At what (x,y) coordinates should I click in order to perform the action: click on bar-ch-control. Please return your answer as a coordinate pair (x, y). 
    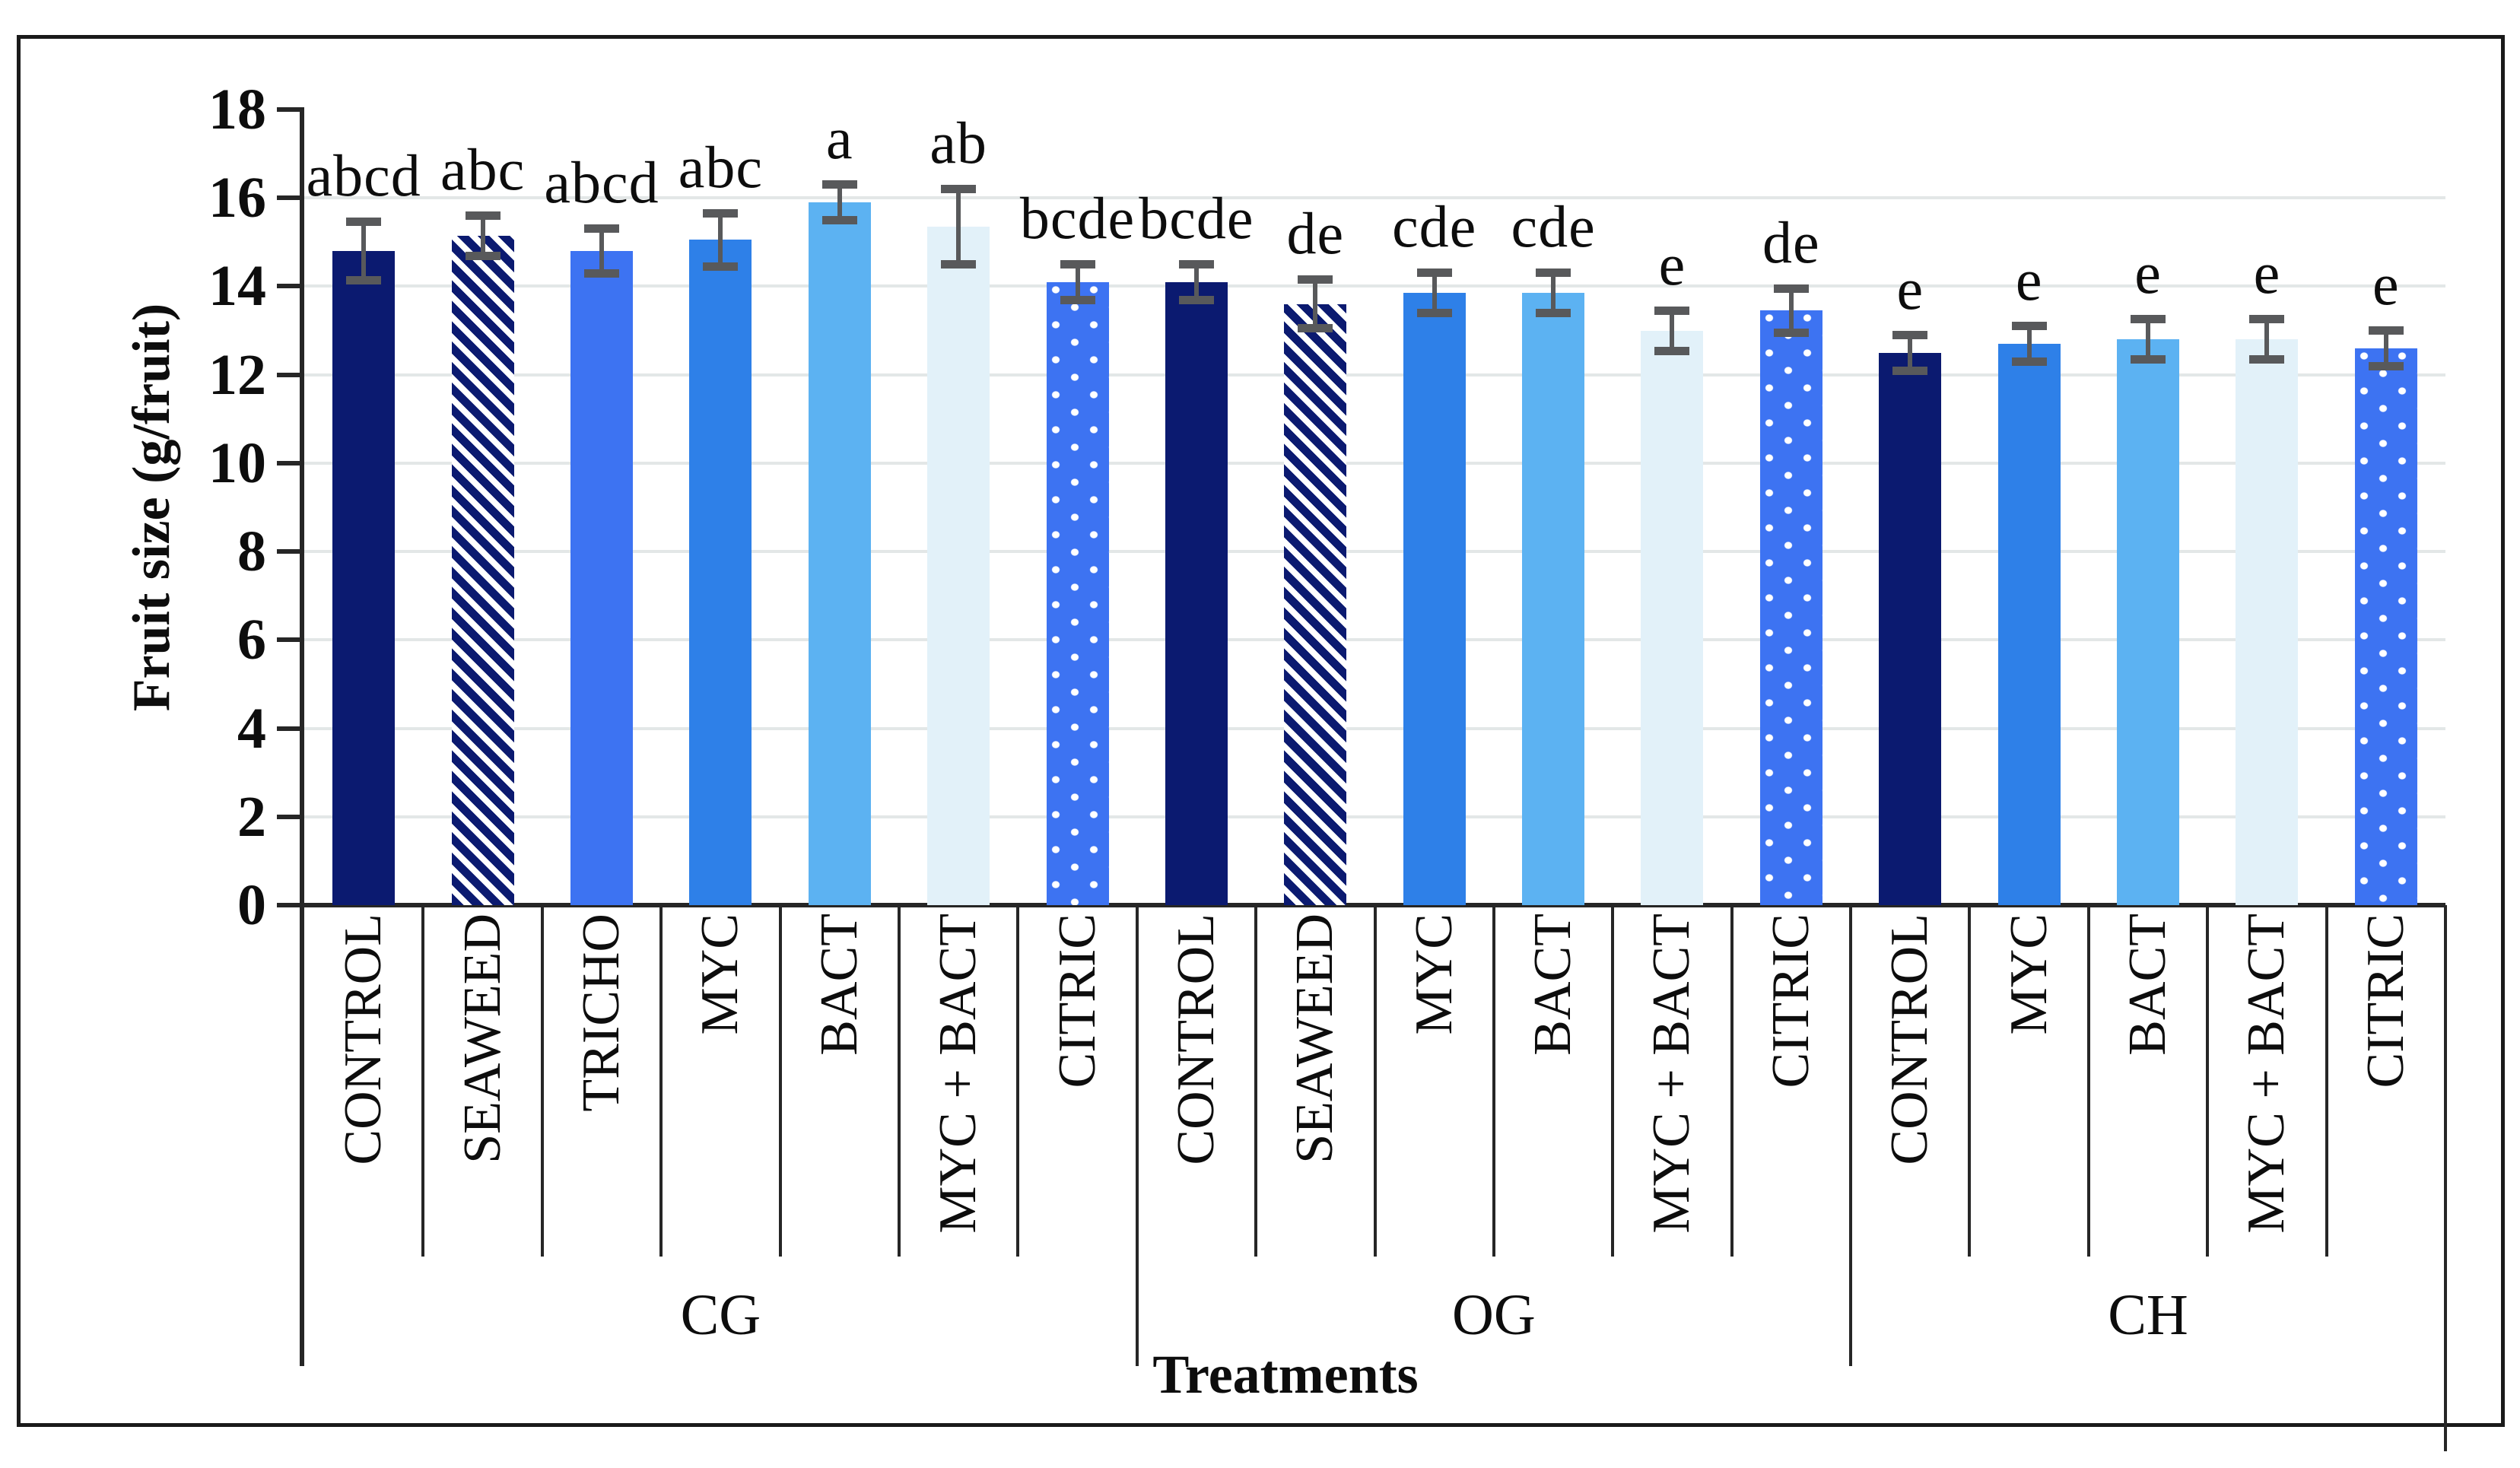
    Looking at the image, I should click on (1910, 628).